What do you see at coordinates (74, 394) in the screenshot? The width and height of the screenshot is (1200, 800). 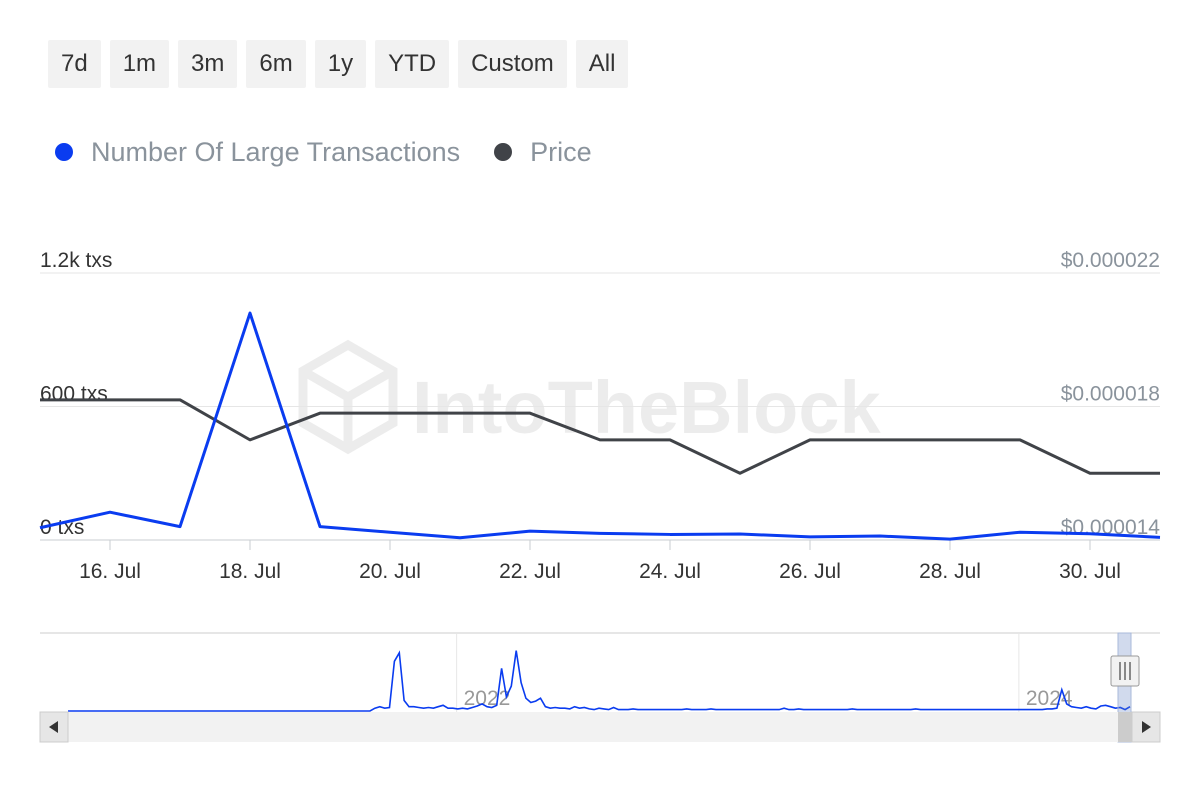 I see `y-left-tick-label: 600 txs` at bounding box center [74, 394].